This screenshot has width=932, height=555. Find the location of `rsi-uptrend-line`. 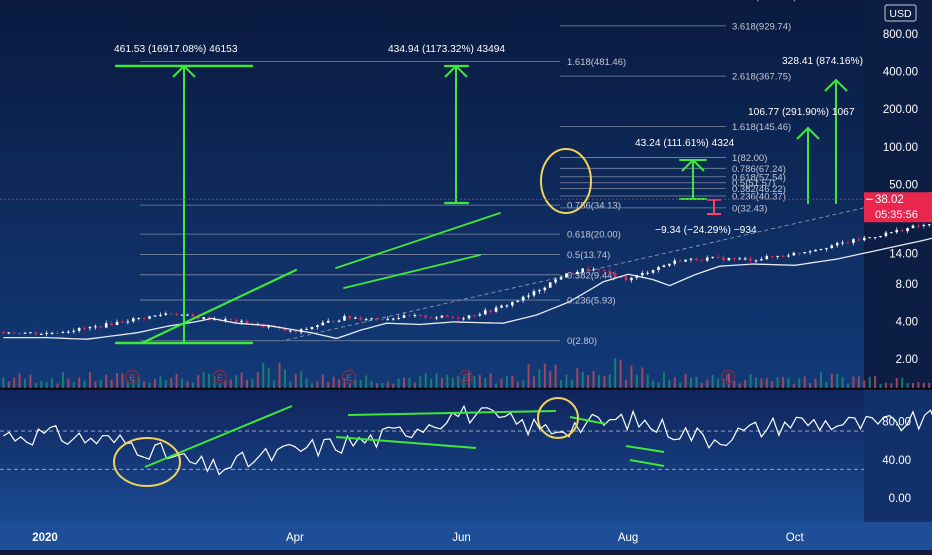

rsi-uptrend-line is located at coordinates (218, 436).